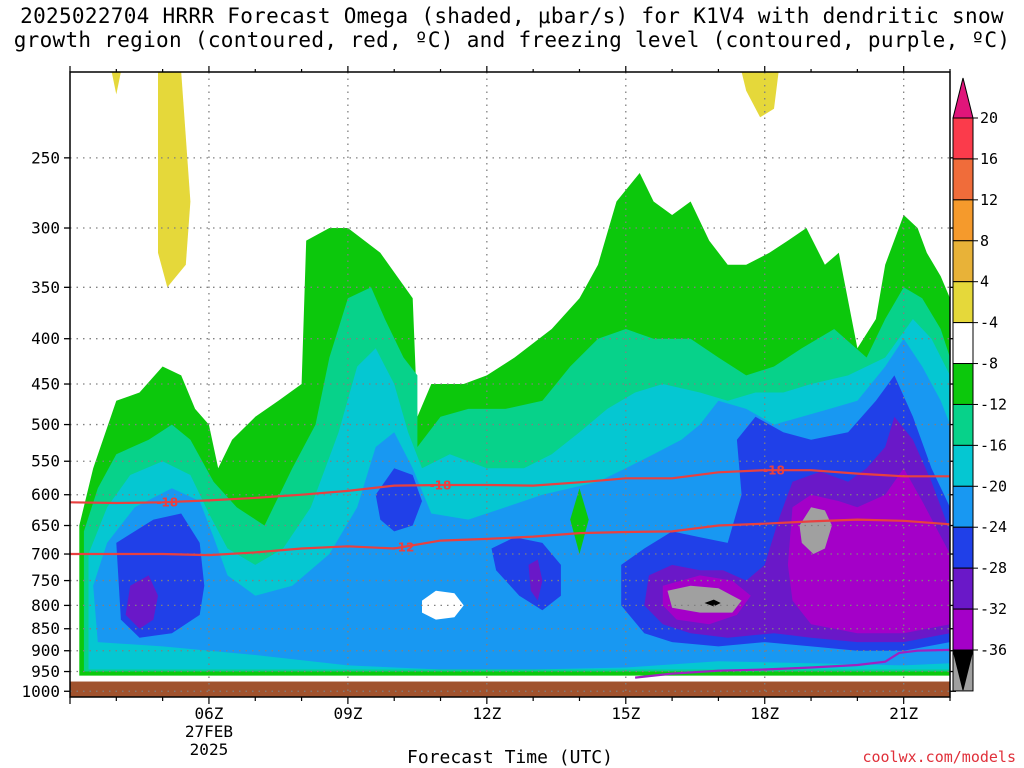 Image resolution: width=1024 pixels, height=768 pixels. I want to click on credit-text: coolwx.com/models, so click(939, 757).